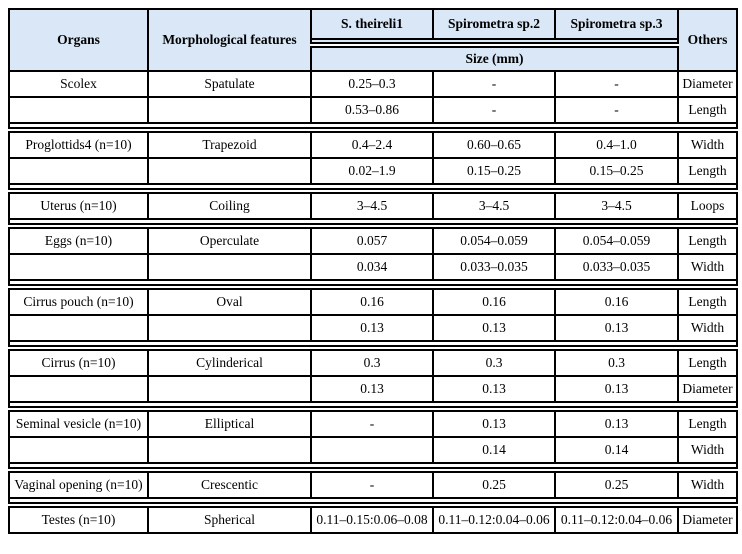  What do you see at coordinates (78, 484) in the screenshot?
I see `organ-cell: Vaginal opening (n=10)` at bounding box center [78, 484].